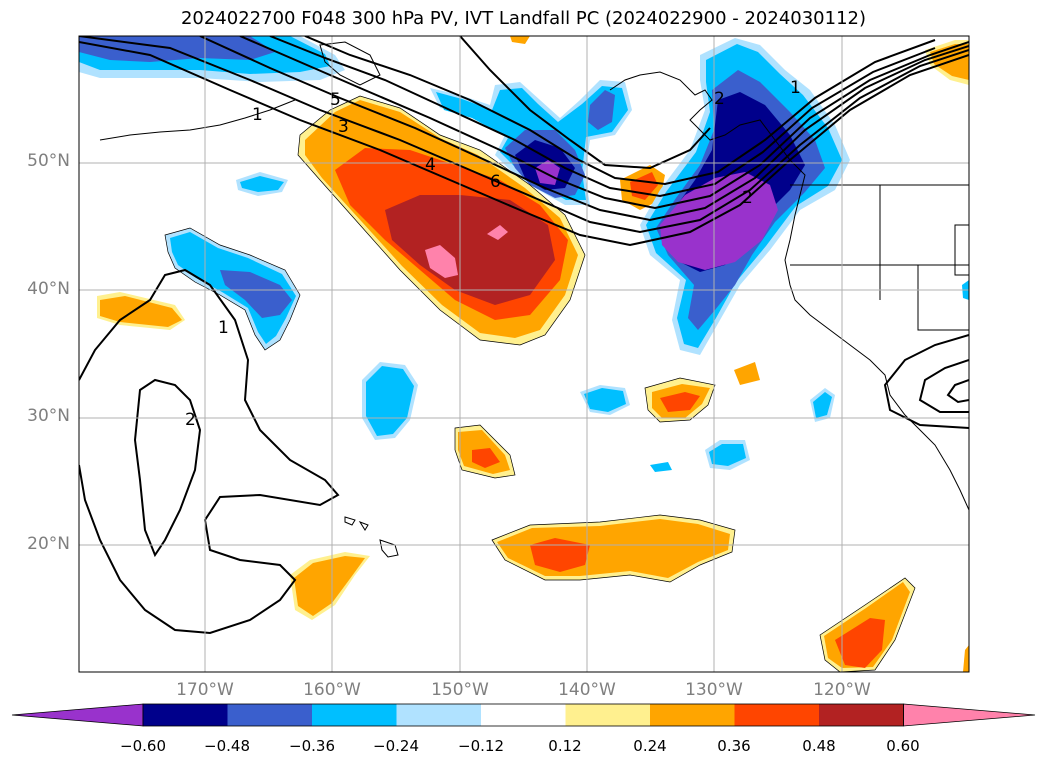 The height and width of the screenshot is (765, 1047). I want to click on lon-label: 170°W, so click(205, 690).